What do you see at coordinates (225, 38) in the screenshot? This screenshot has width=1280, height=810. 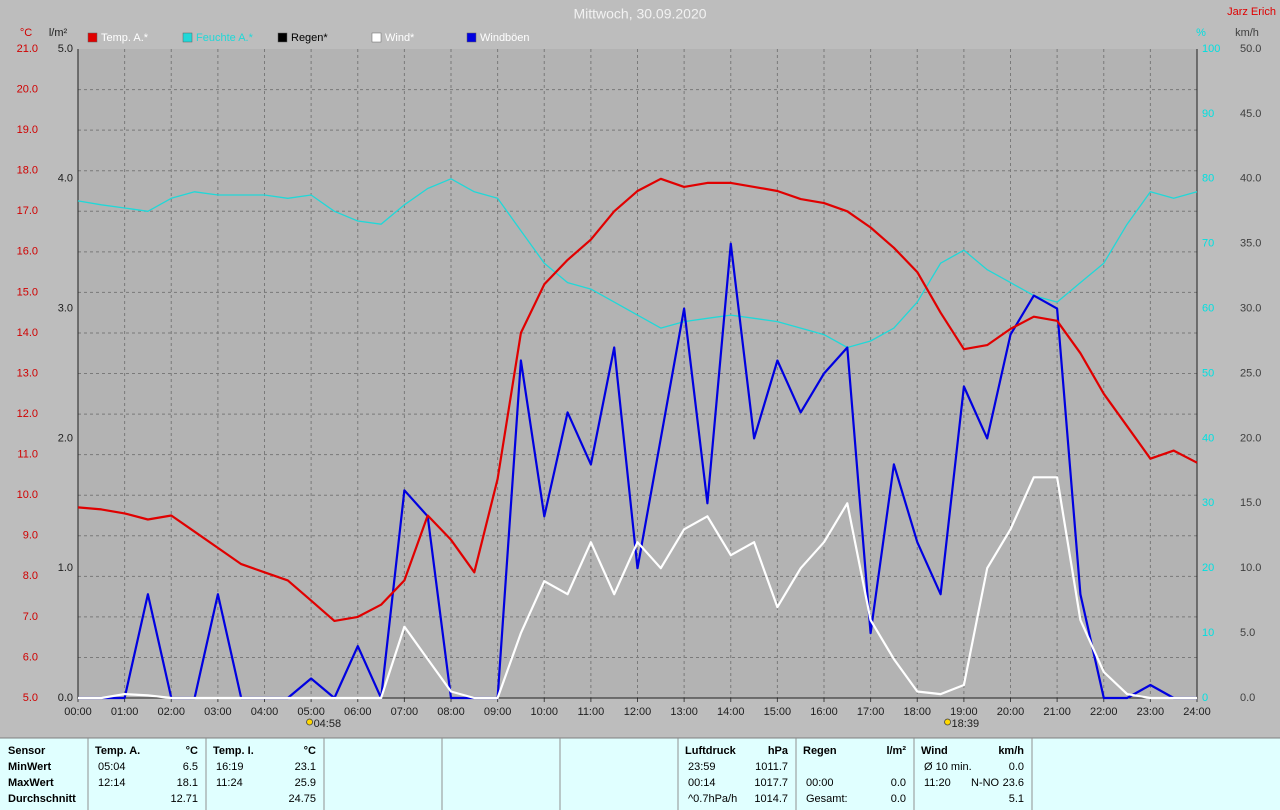 I see `legend-label: Feuchte A.*` at bounding box center [225, 38].